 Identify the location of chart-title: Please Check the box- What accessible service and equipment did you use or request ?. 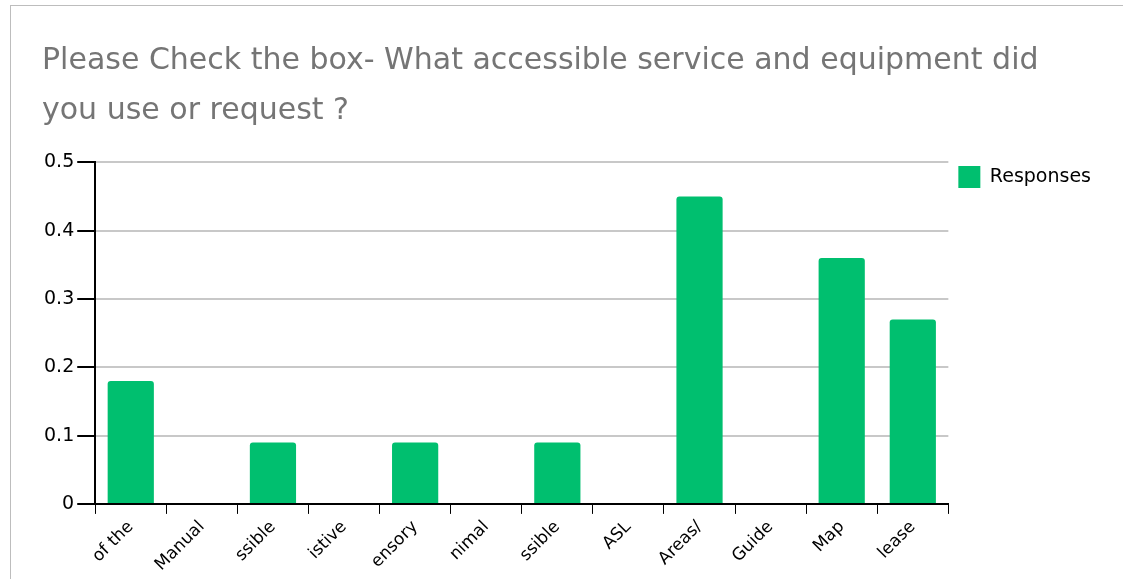
(541, 84).